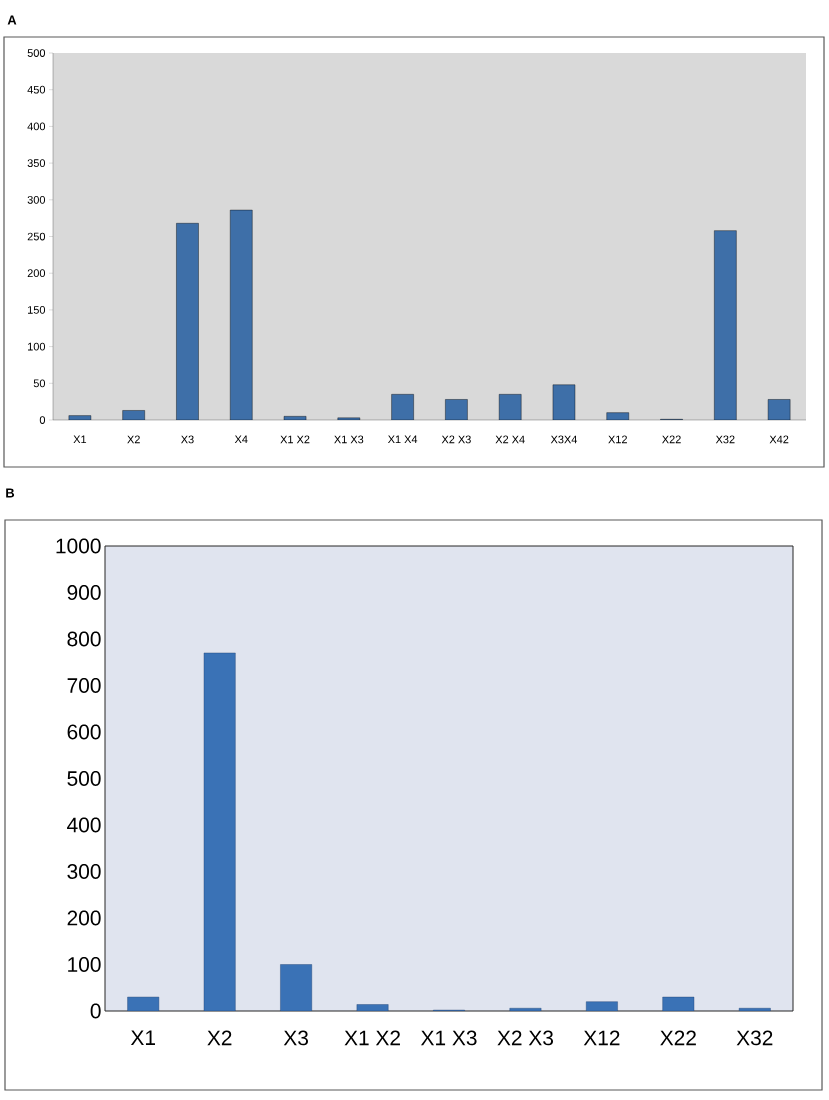 Image resolution: width=829 pixels, height=1100 pixels. I want to click on y-tick-label: 150, so click(37, 310).